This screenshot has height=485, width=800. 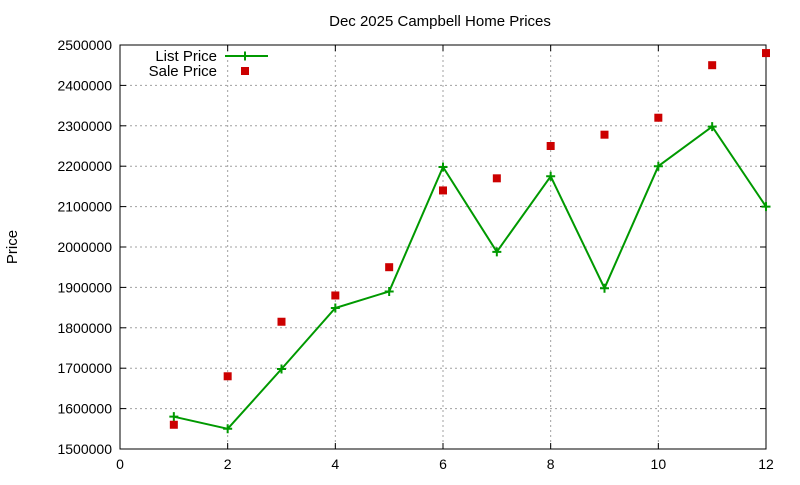 I want to click on tick-label-y: 2100000, so click(x=84, y=207).